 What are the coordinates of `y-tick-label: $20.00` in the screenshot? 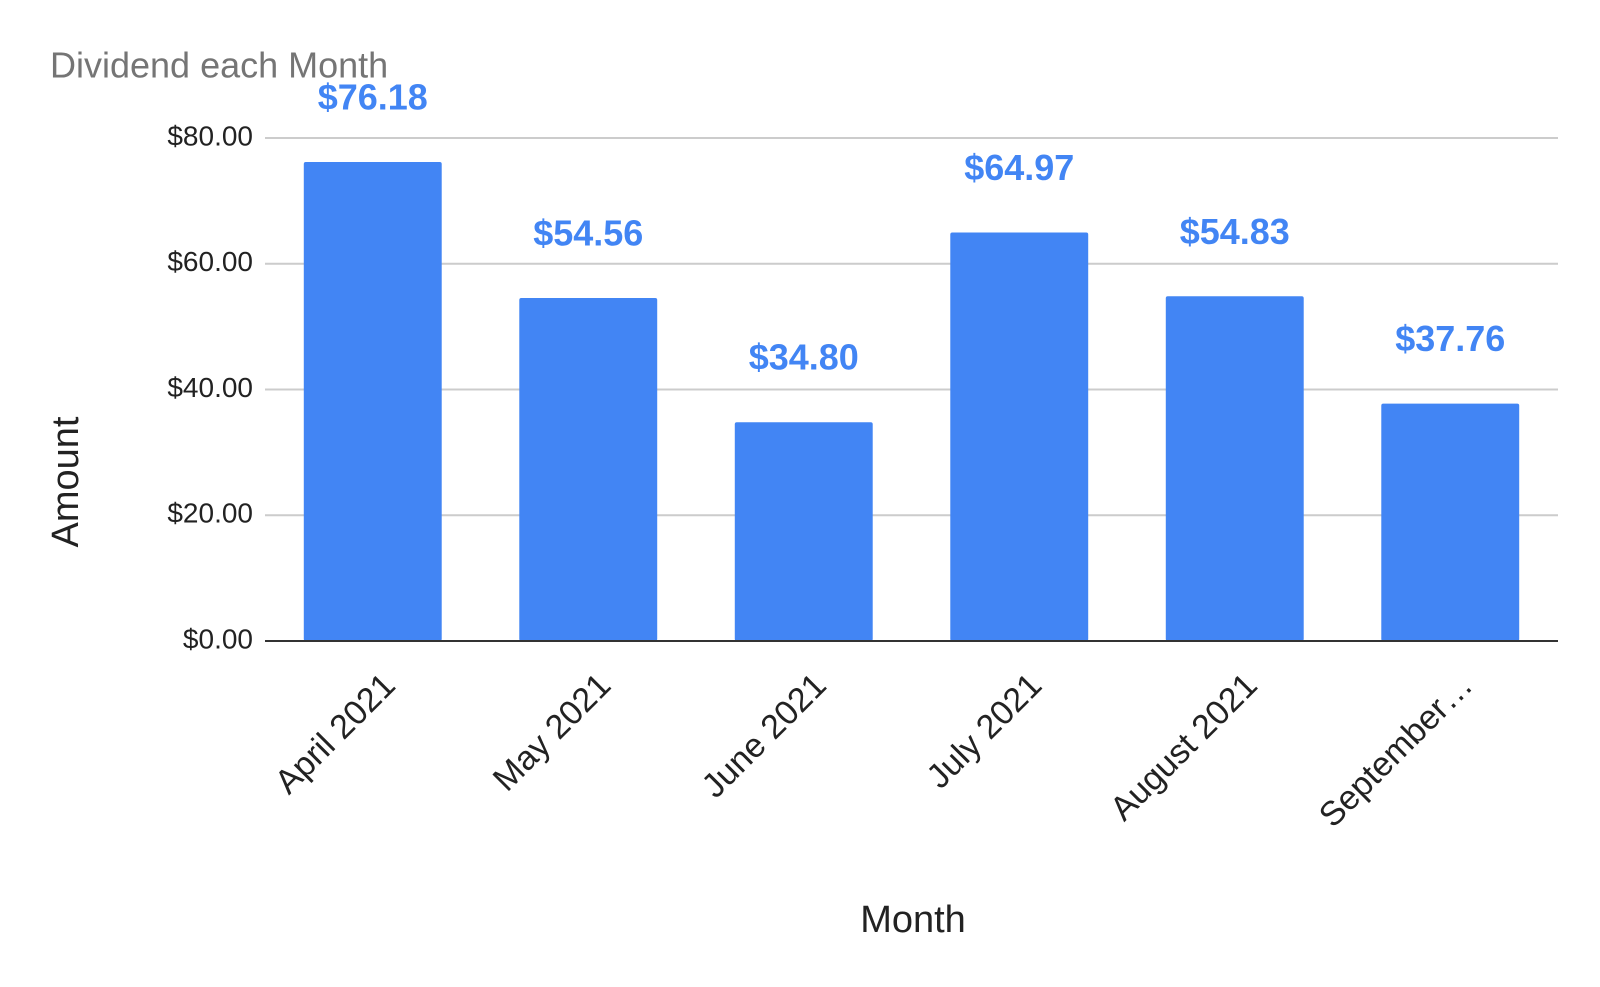 It's located at (210, 513).